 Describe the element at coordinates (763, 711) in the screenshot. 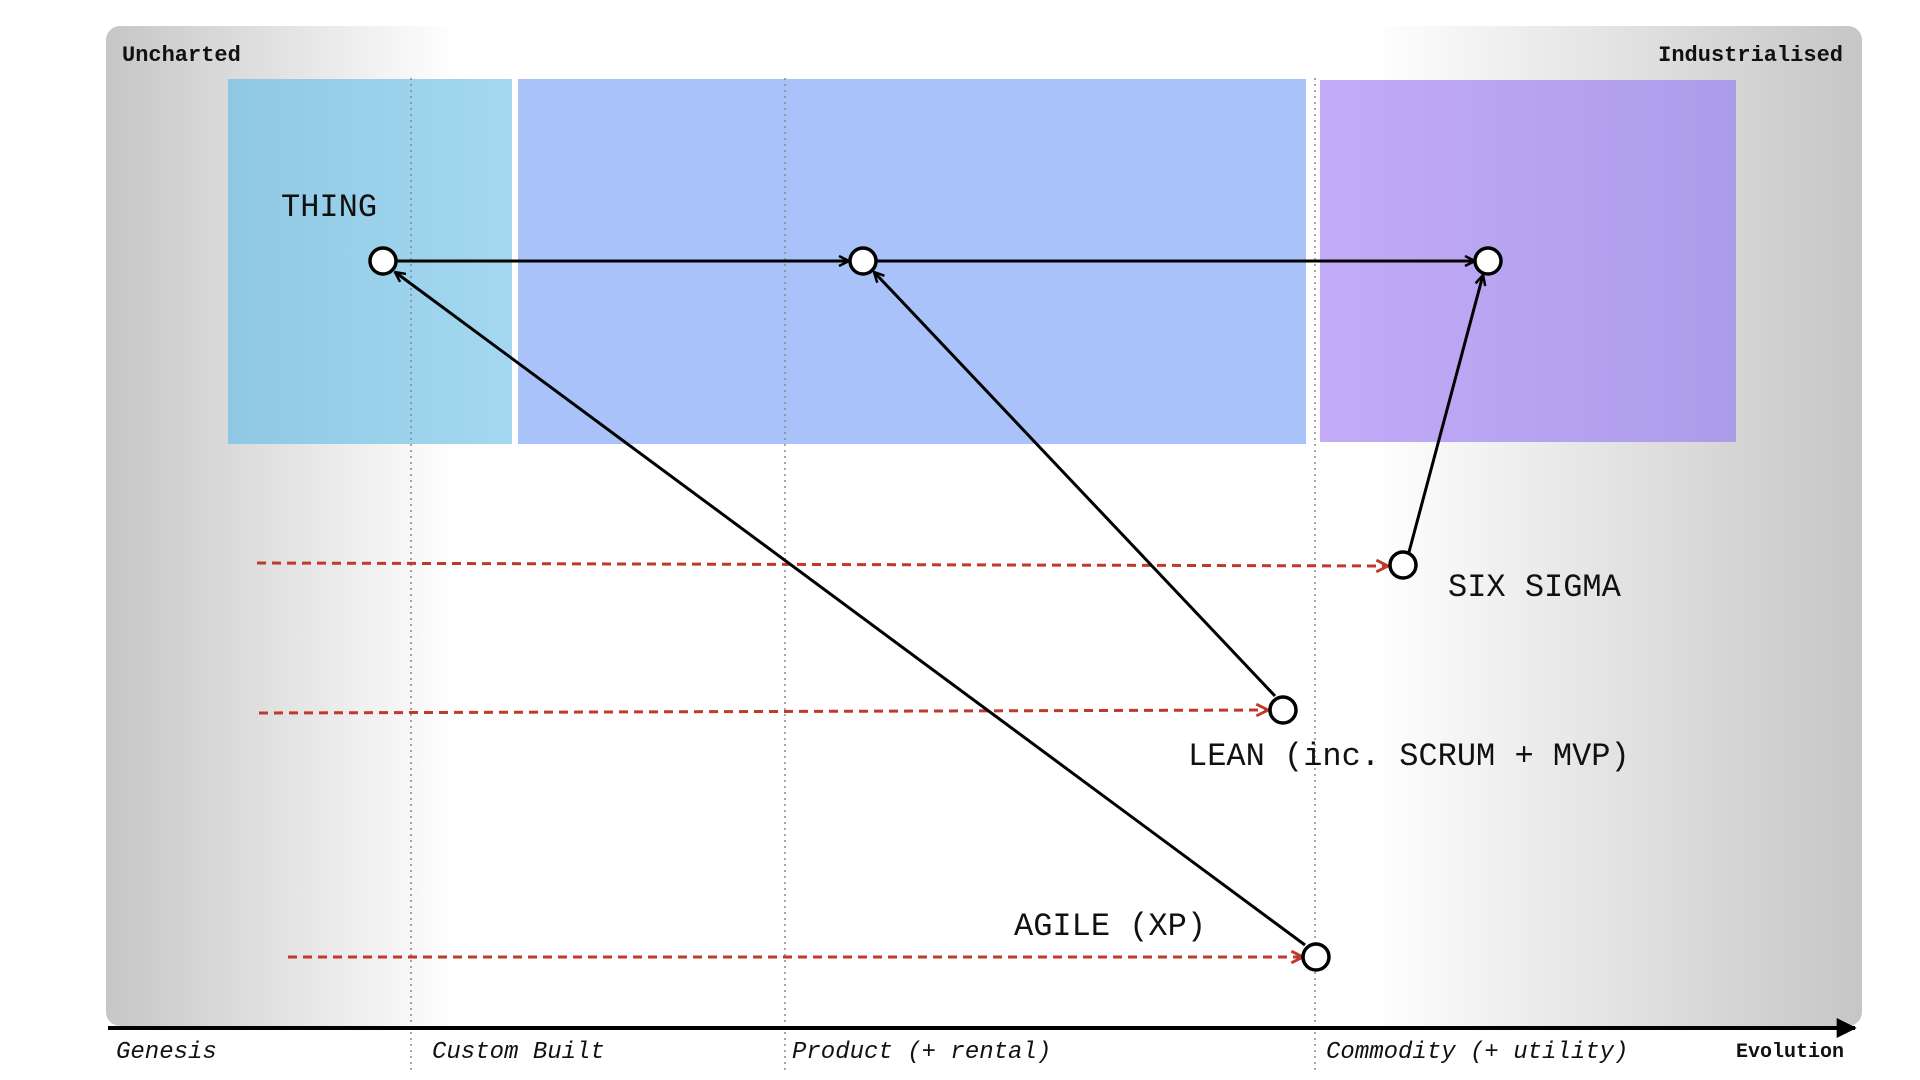

I see `evolution-arrow-lean` at that location.